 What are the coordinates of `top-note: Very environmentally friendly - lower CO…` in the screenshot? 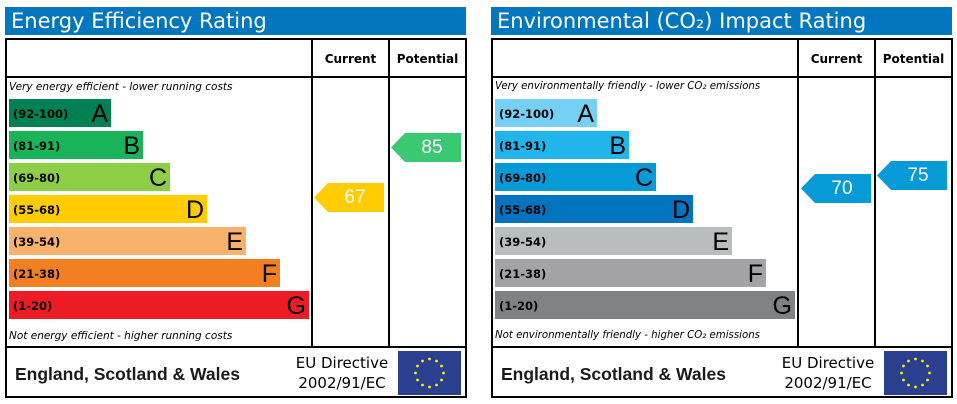 It's located at (628, 86).